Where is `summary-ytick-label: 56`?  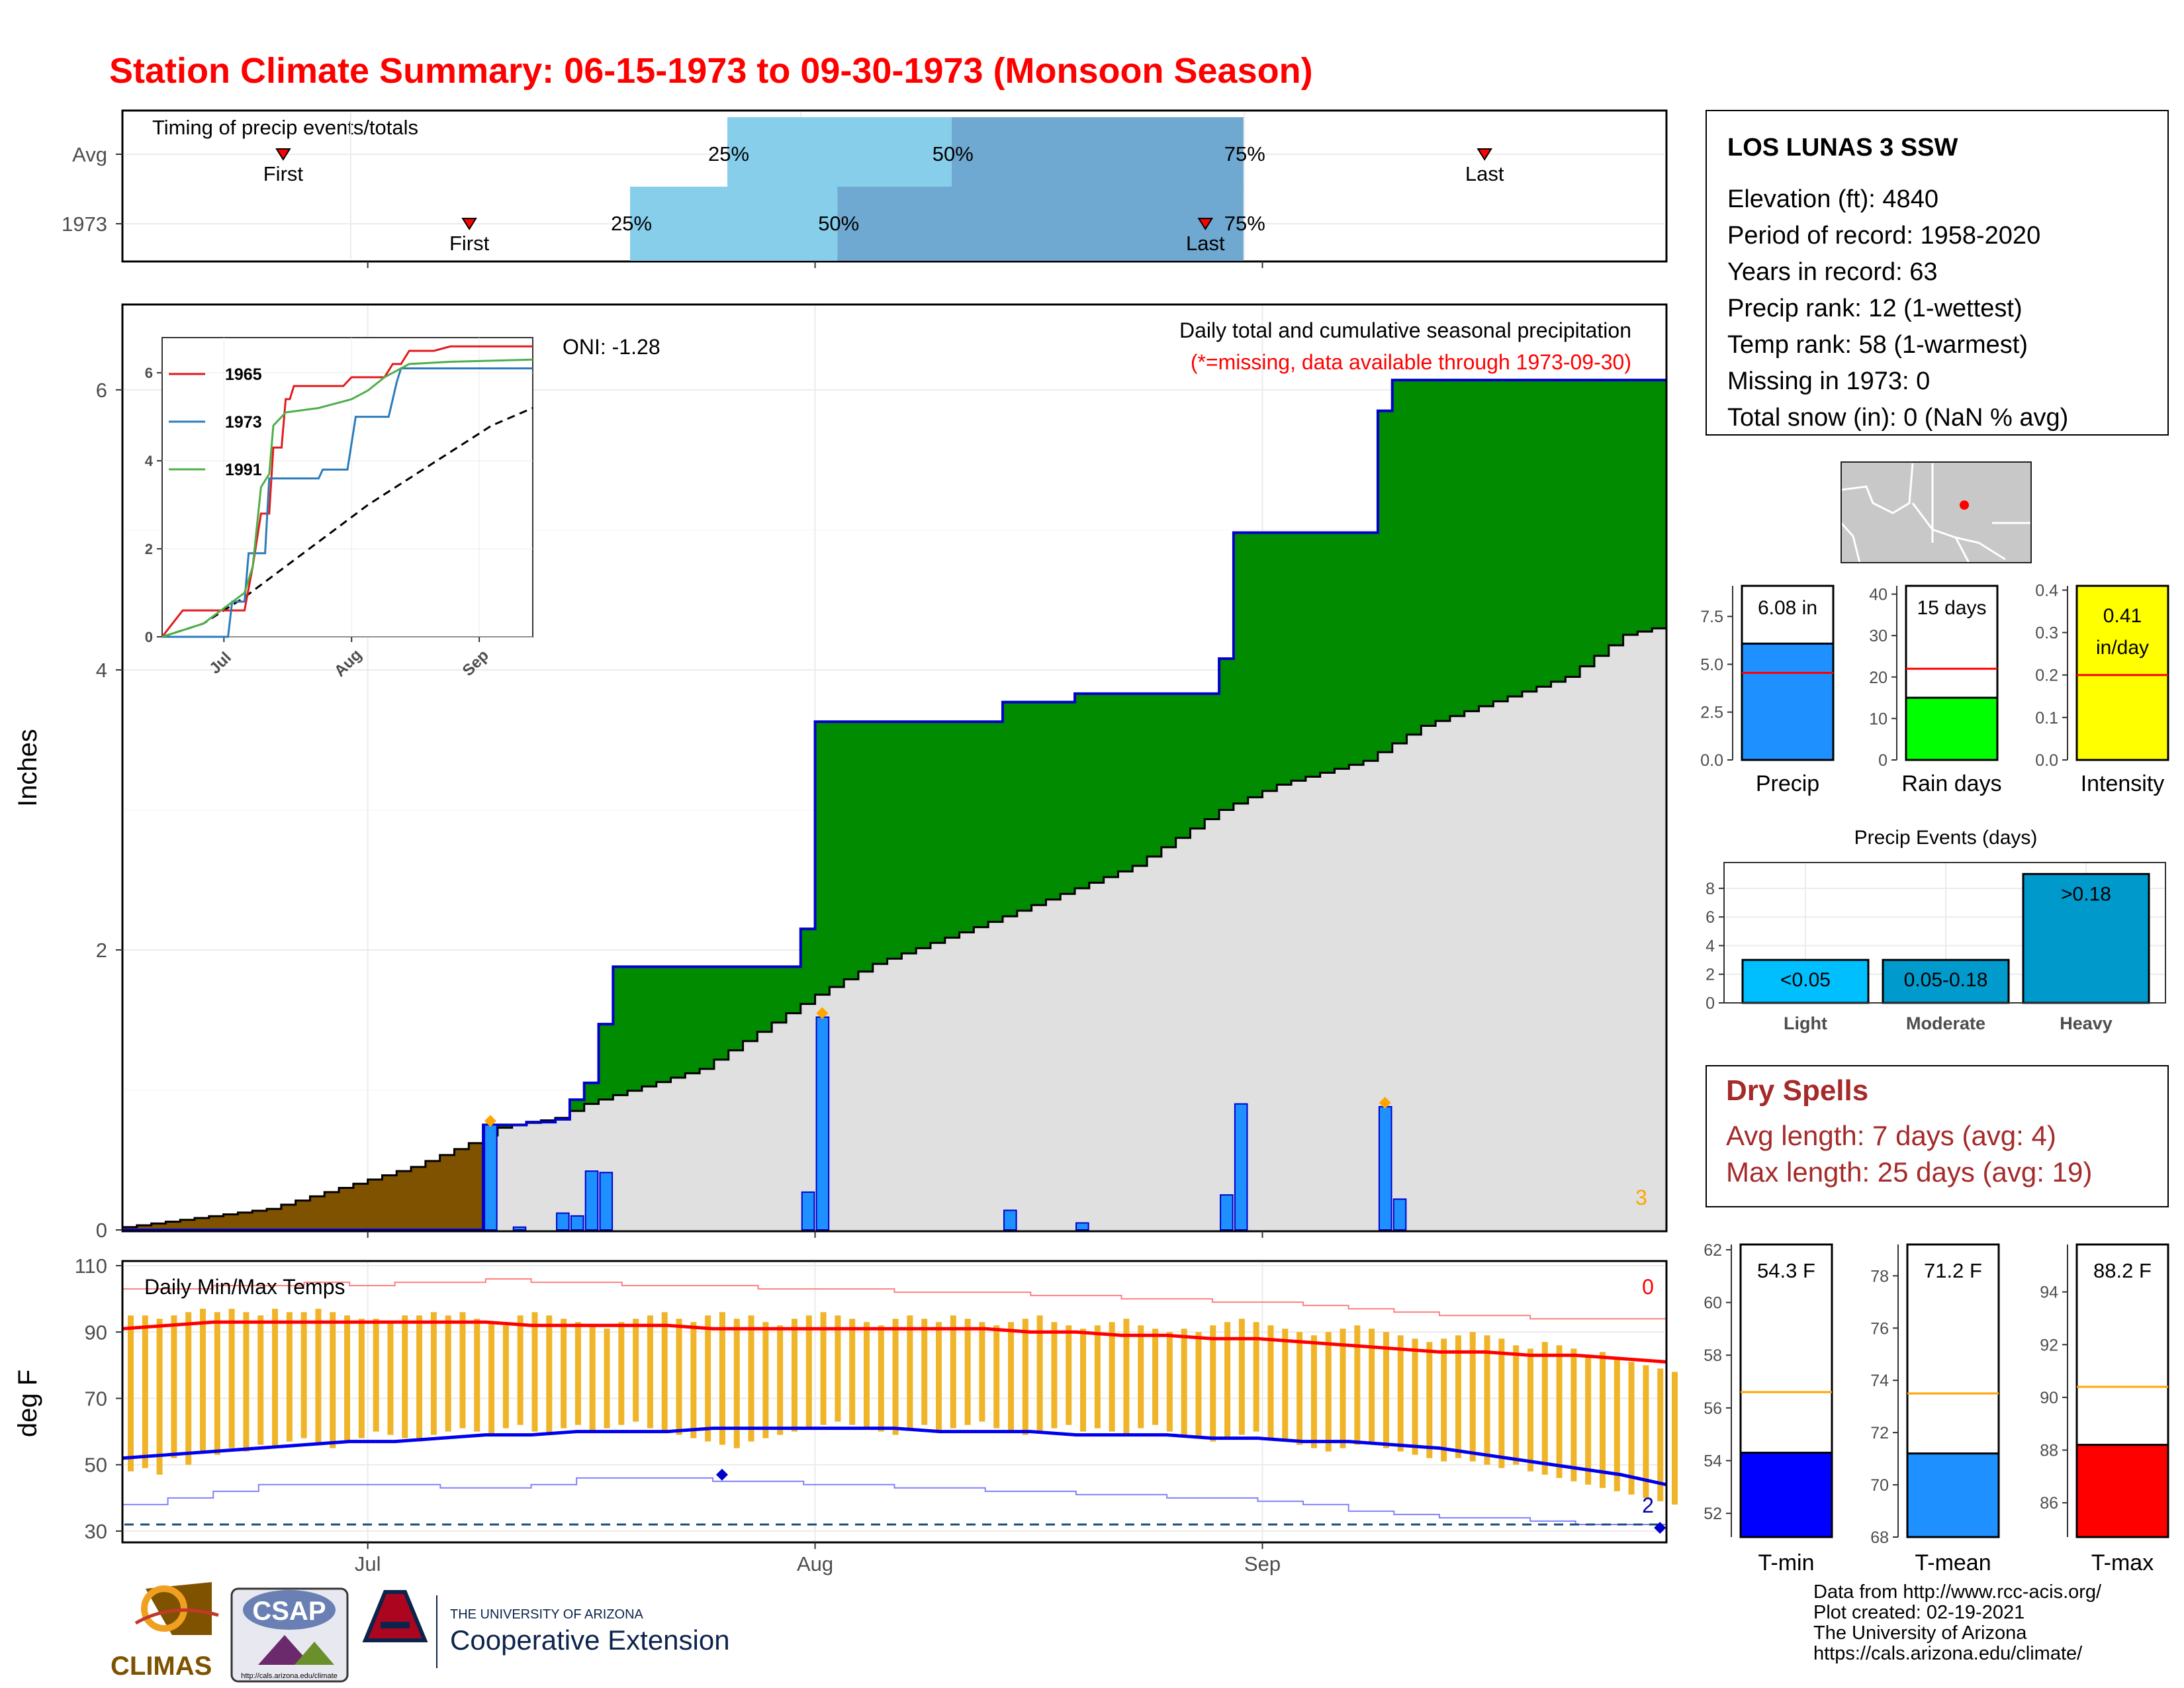 summary-ytick-label: 56 is located at coordinates (1713, 1408).